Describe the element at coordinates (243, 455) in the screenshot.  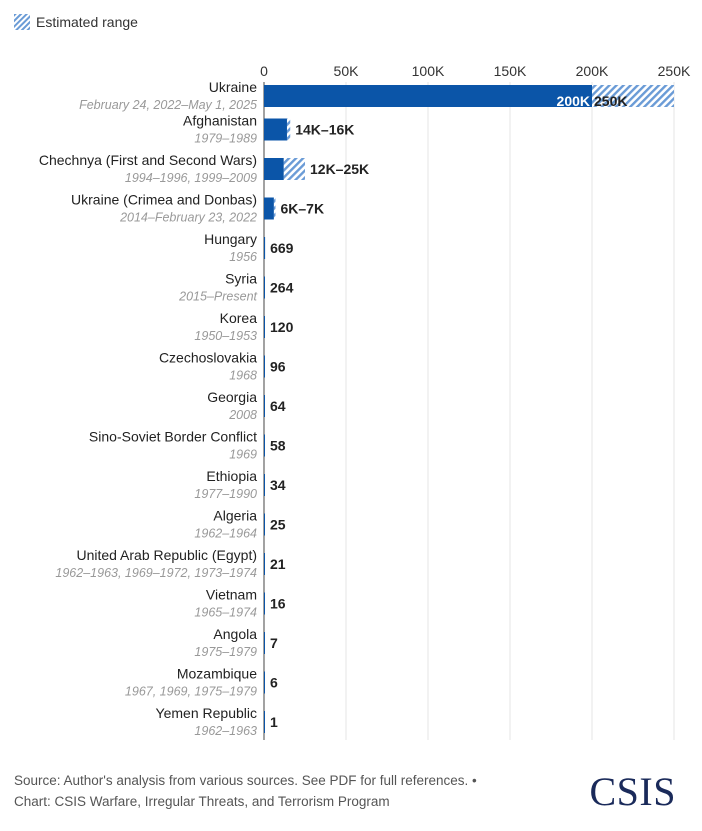
I see `category-period: 1969` at that location.